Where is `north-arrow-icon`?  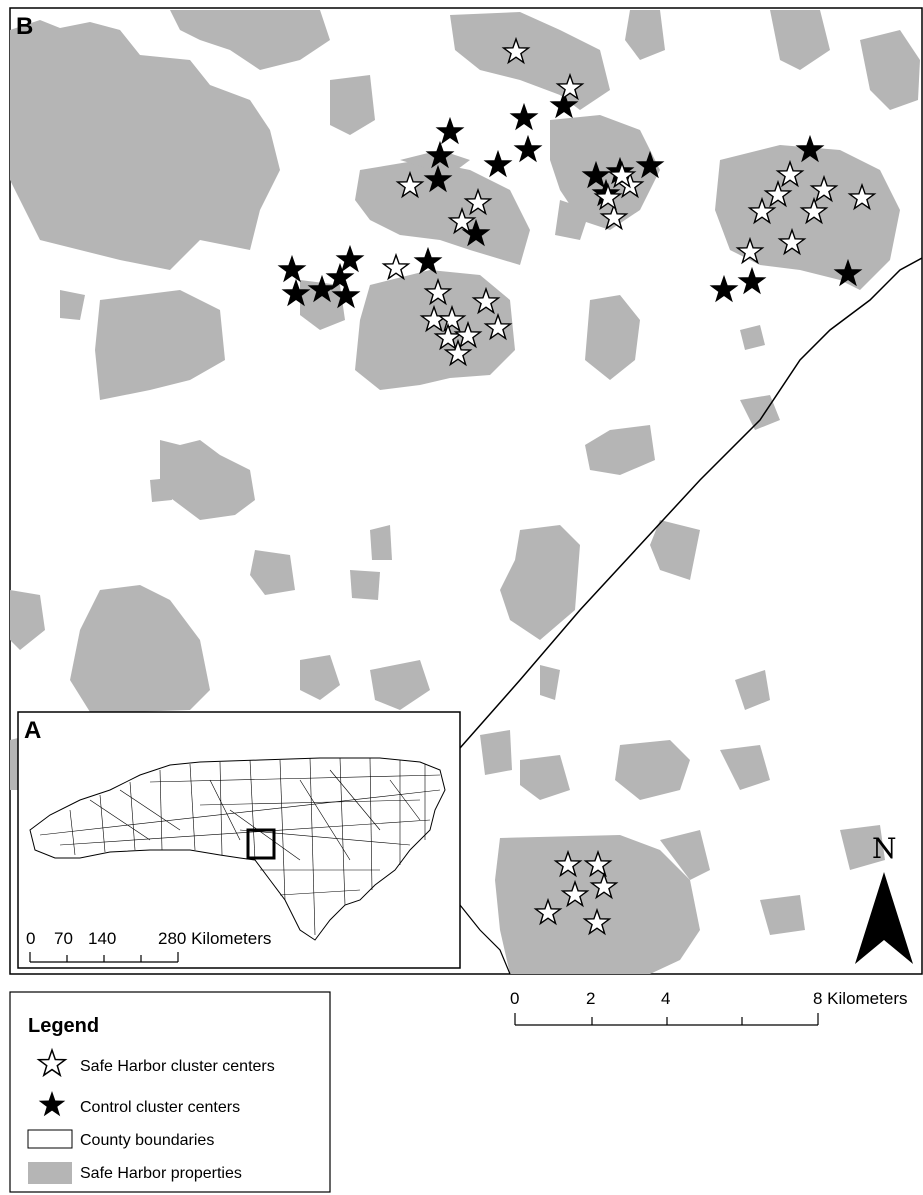 north-arrow-icon is located at coordinates (884, 918).